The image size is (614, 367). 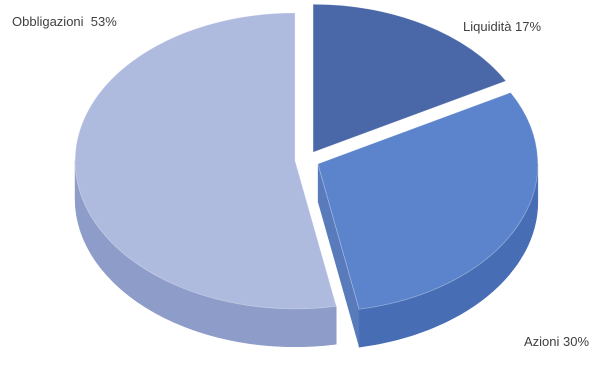 What do you see at coordinates (338, 255) in the screenshot?
I see `pie-slice-cut-face` at bounding box center [338, 255].